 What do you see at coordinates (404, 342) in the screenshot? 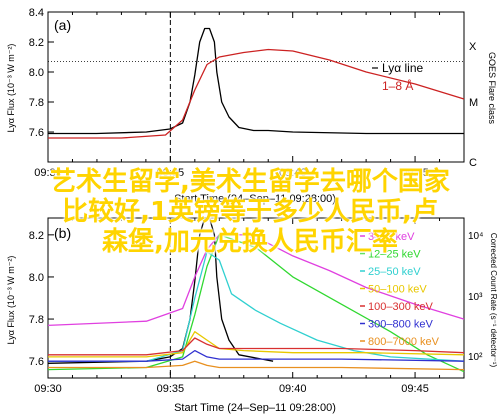
I see `panel-b-legend-entry-6: 800–7000 keV` at bounding box center [404, 342].